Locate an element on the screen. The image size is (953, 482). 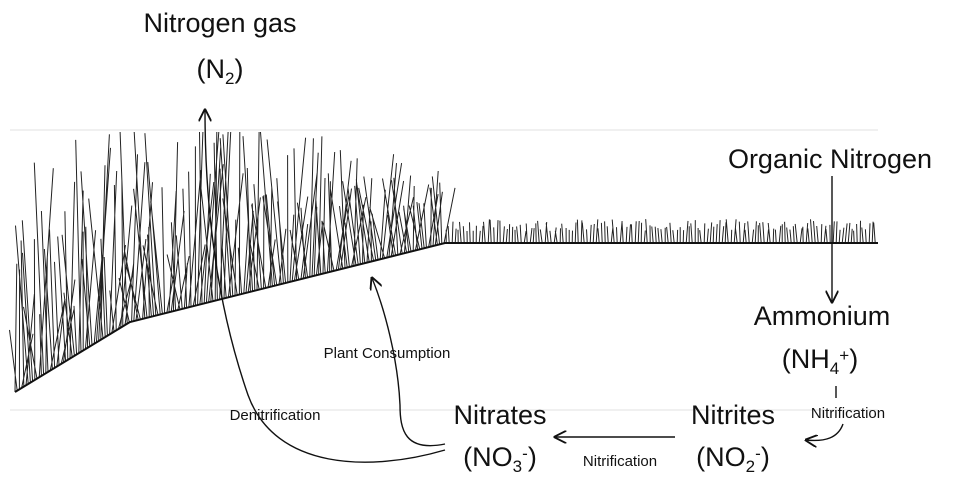
formula-part: (NH is located at coordinates (806, 359).